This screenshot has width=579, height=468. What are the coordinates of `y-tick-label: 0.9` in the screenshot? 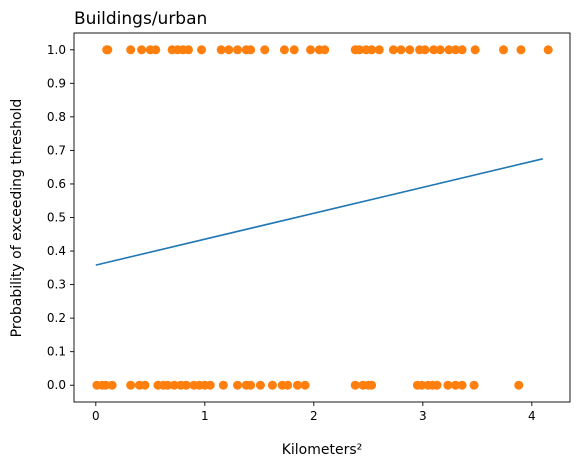 It's located at (56, 83).